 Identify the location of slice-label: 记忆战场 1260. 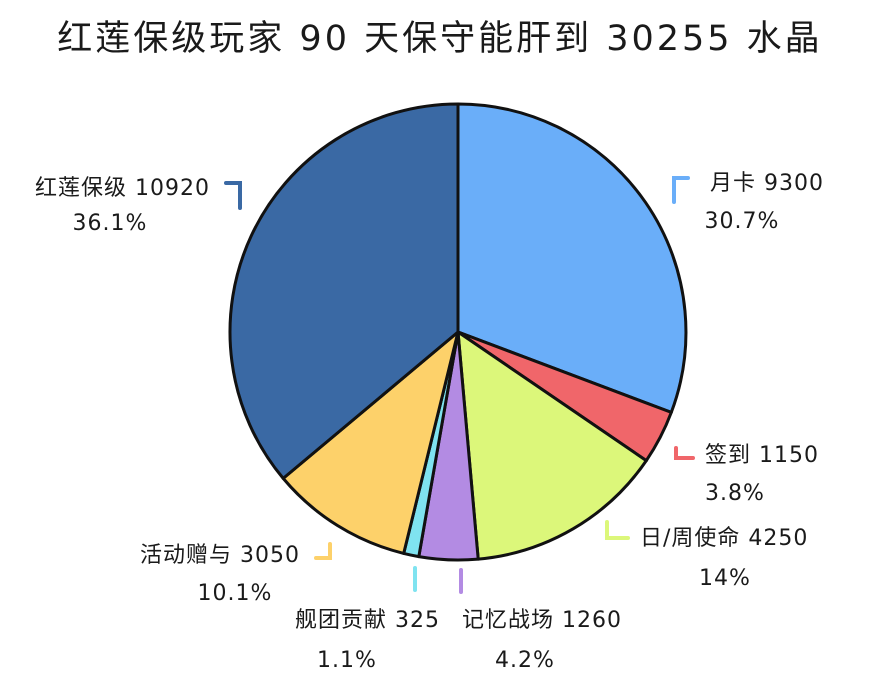
(542, 620).